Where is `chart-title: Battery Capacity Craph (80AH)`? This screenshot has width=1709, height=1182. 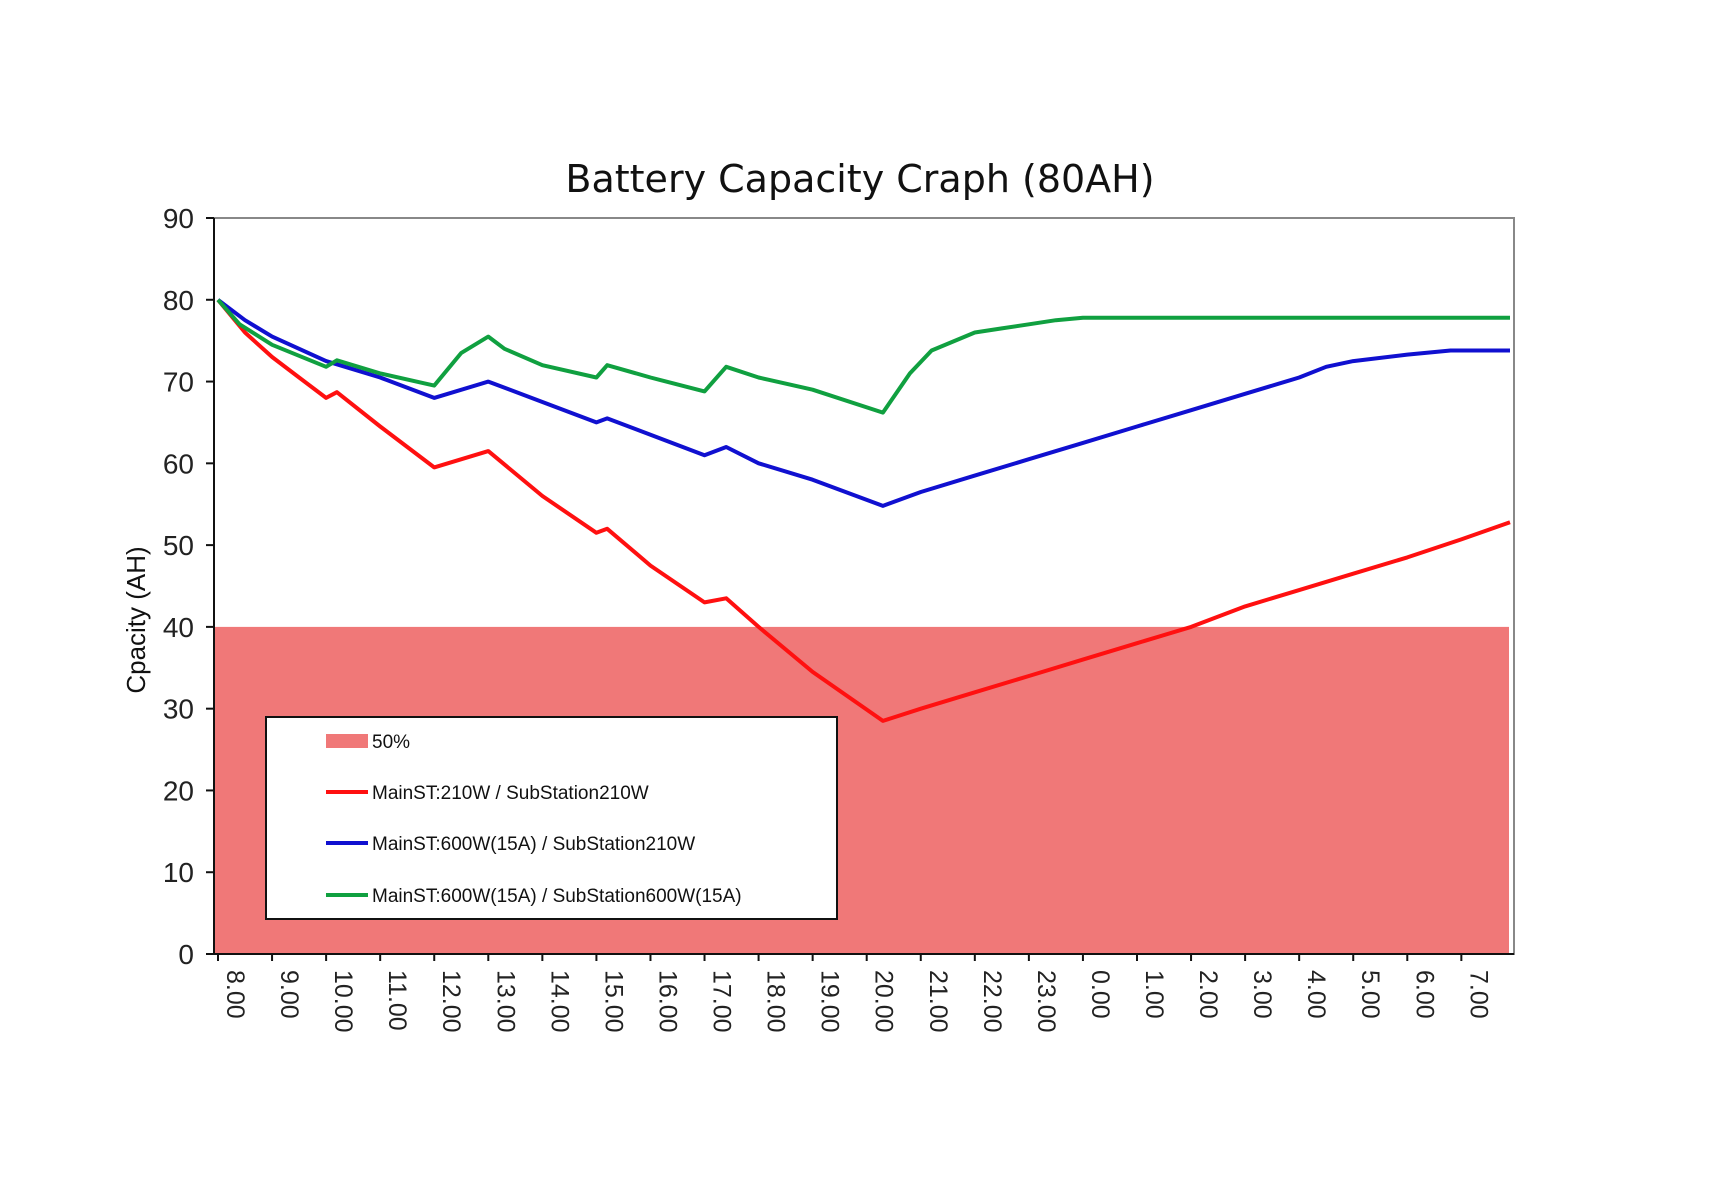
chart-title: Battery Capacity Craph (80AH) is located at coordinates (859, 179).